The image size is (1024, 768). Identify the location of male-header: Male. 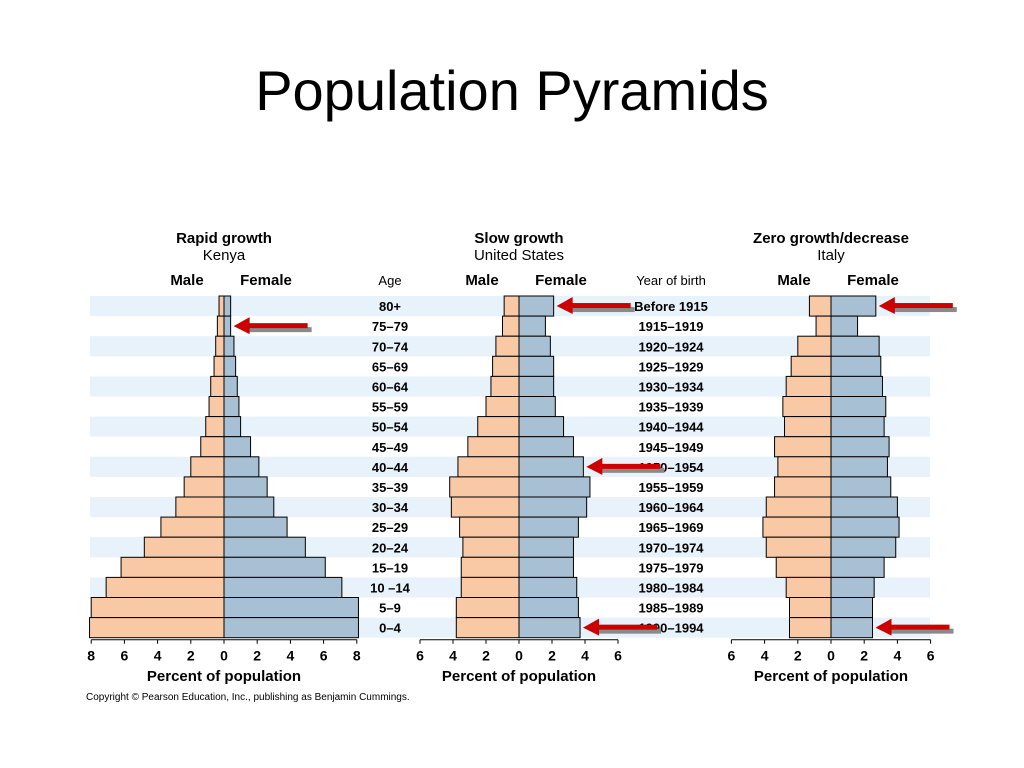
(481, 280).